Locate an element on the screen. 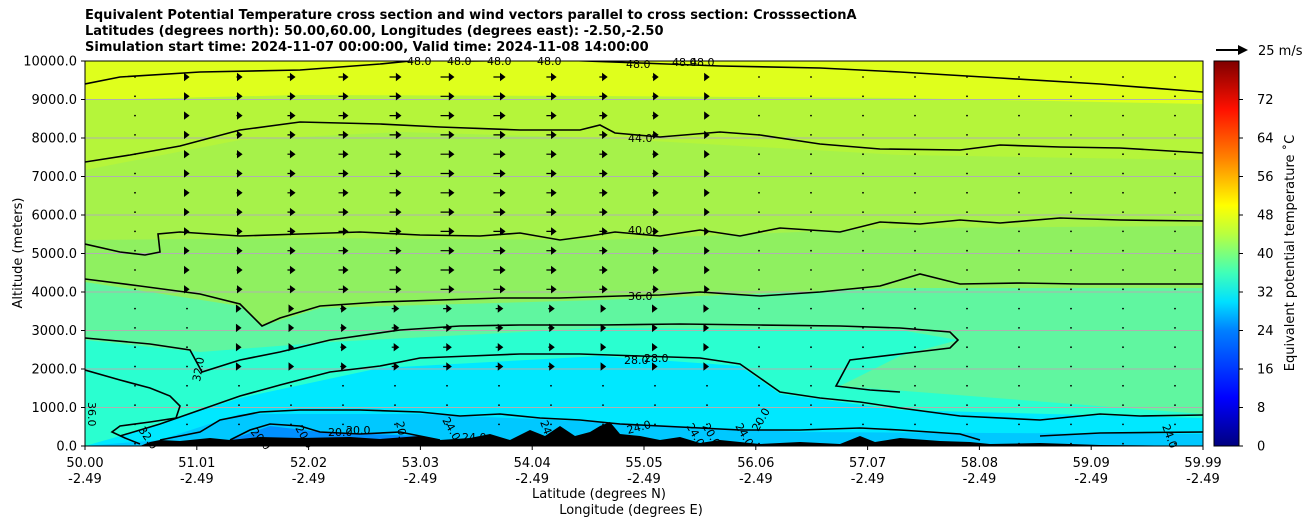  colorbar-tick-label: 8 is located at coordinates (1261, 408).